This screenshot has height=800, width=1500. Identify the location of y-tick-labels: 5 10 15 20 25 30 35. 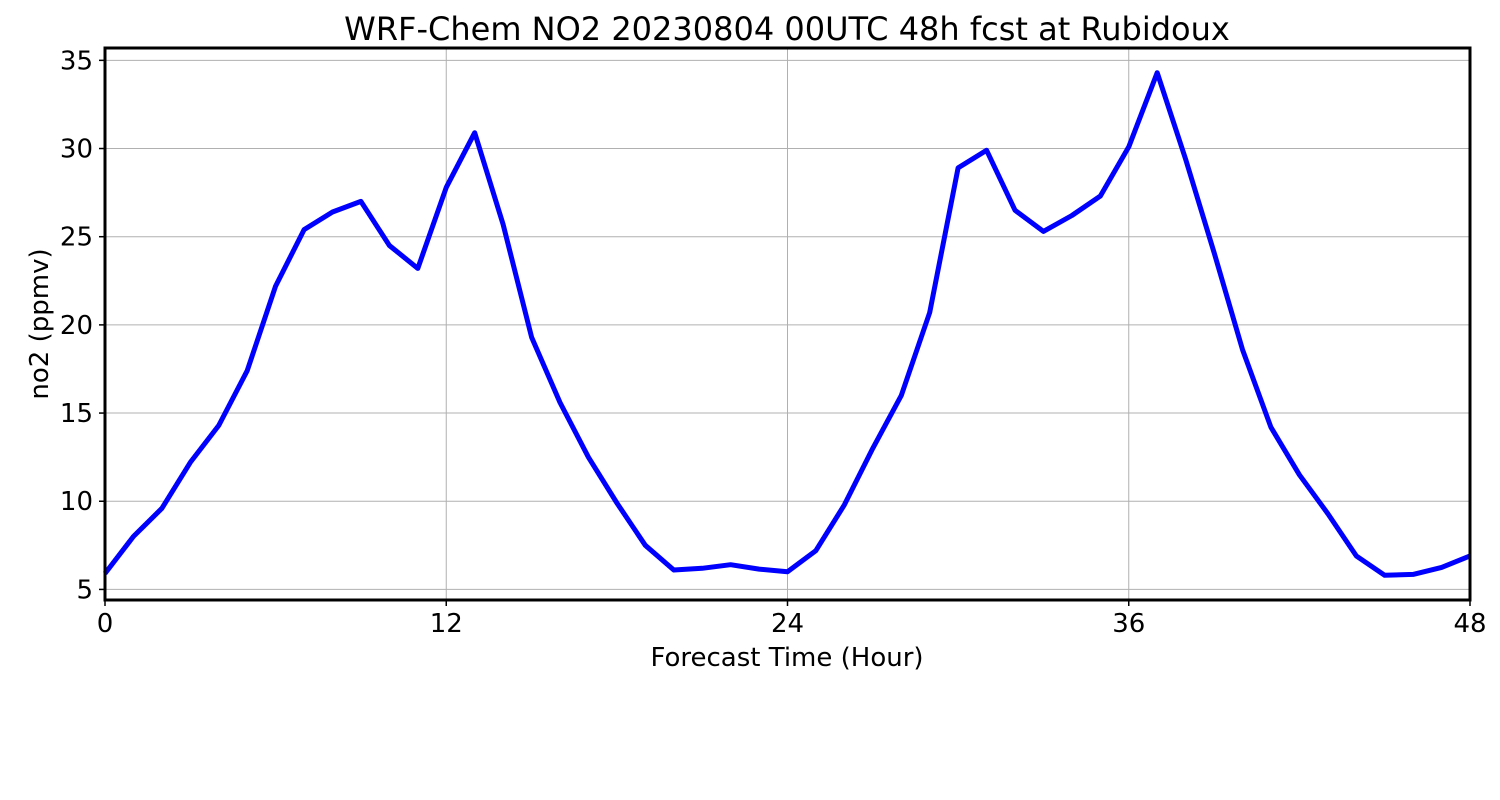
(76, 325).